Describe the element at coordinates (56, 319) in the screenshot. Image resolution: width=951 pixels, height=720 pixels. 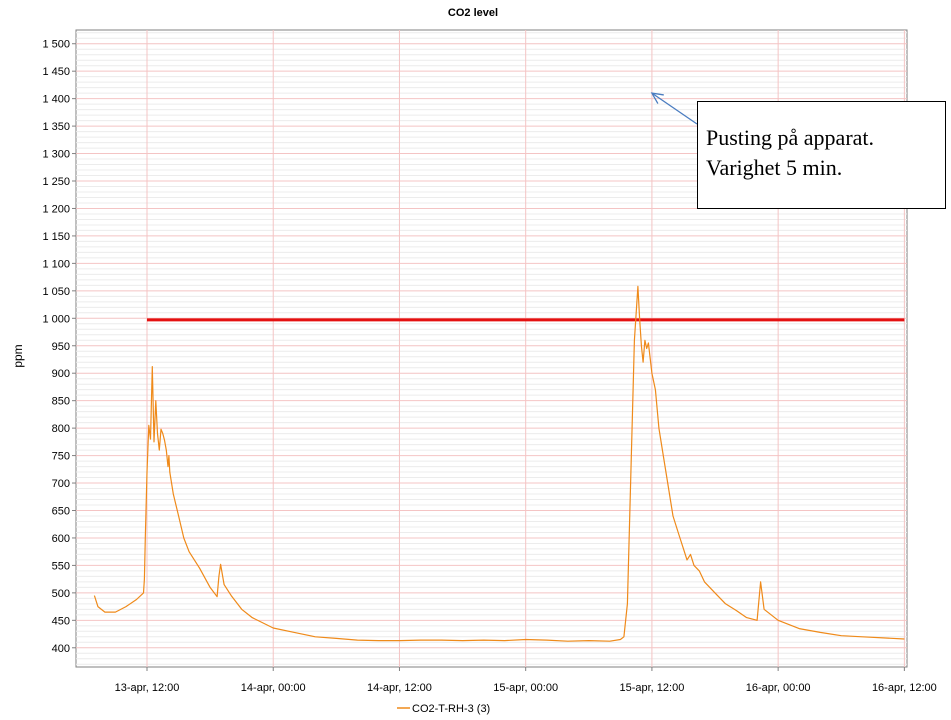
I see `y-tick-label: 1 000` at that location.